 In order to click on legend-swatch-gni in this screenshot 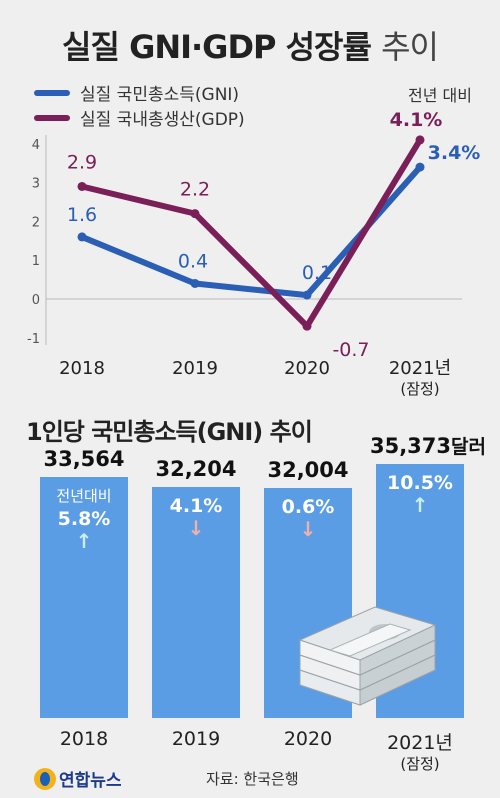, I will do `click(52, 92)`.